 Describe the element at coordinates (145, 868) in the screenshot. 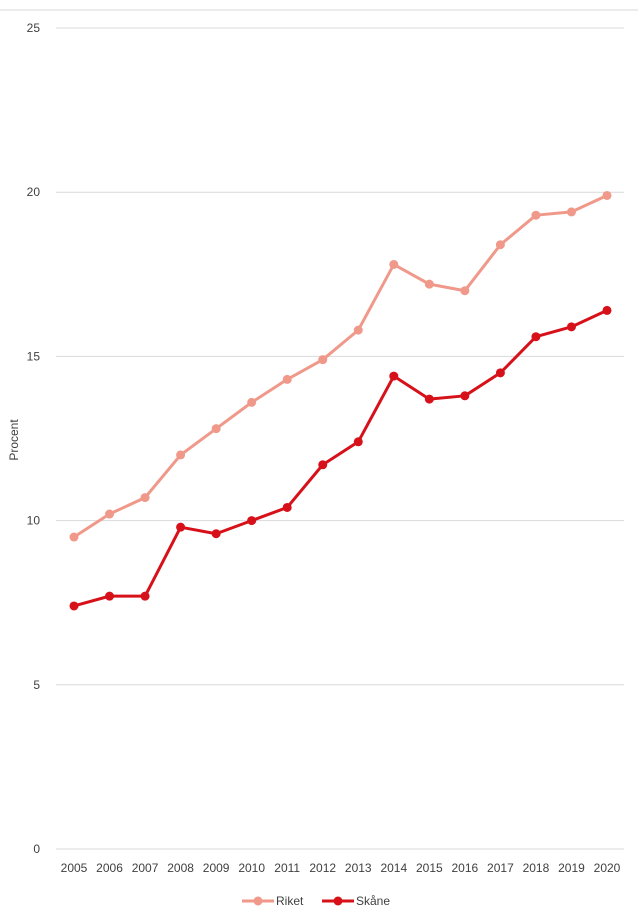

I see `x-tick-label: 2007` at that location.